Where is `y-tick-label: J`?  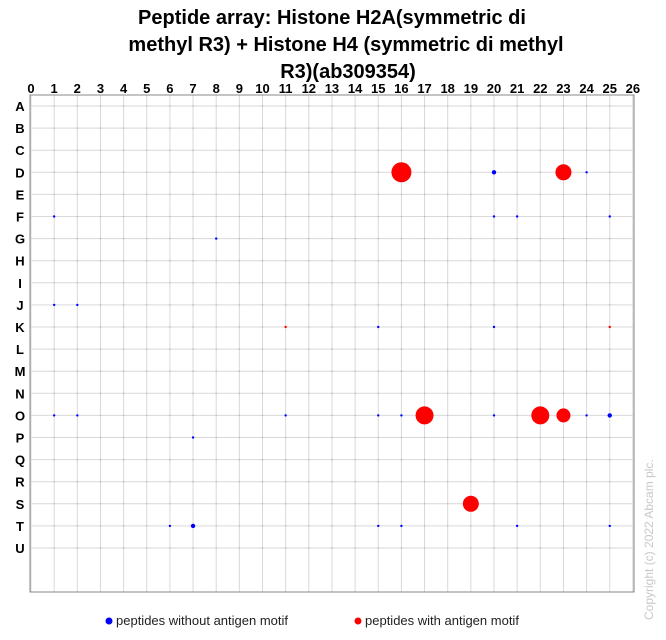 y-tick-label: J is located at coordinates (19, 305).